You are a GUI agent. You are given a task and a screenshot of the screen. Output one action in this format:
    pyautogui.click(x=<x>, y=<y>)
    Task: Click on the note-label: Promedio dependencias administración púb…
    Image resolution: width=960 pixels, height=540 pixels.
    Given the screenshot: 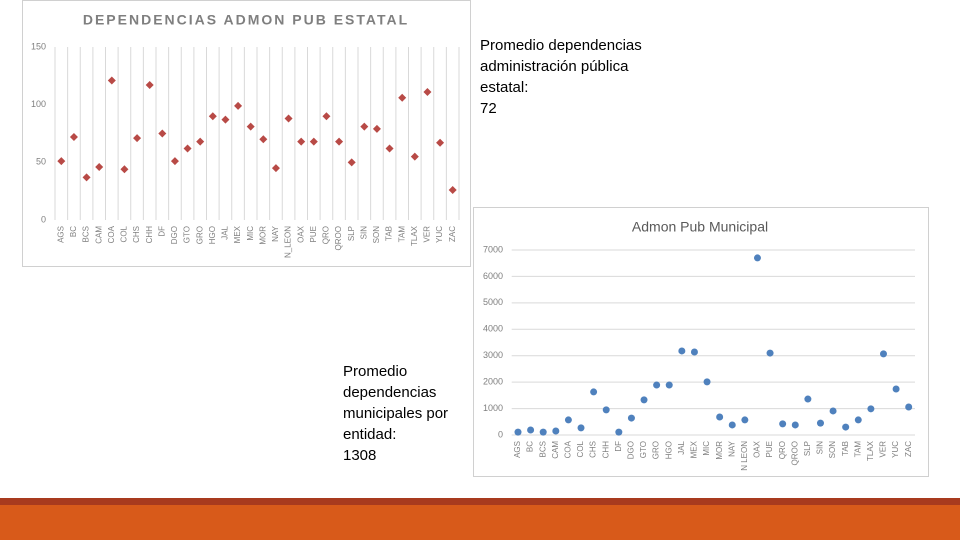 What is the action you would take?
    pyautogui.click(x=561, y=66)
    